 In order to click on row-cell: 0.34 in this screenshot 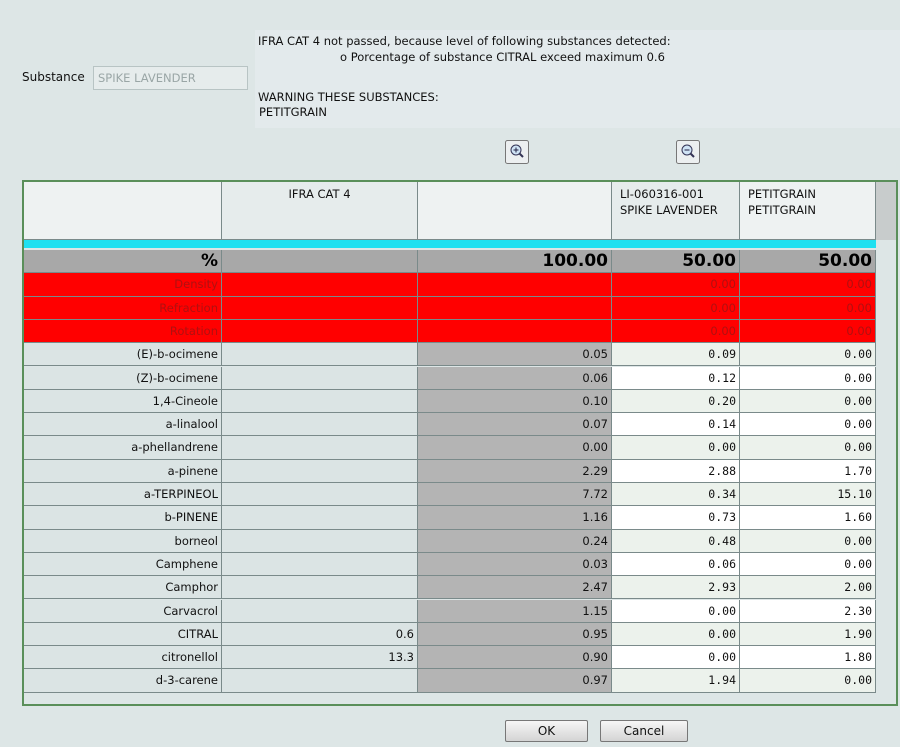, I will do `click(676, 495)`.